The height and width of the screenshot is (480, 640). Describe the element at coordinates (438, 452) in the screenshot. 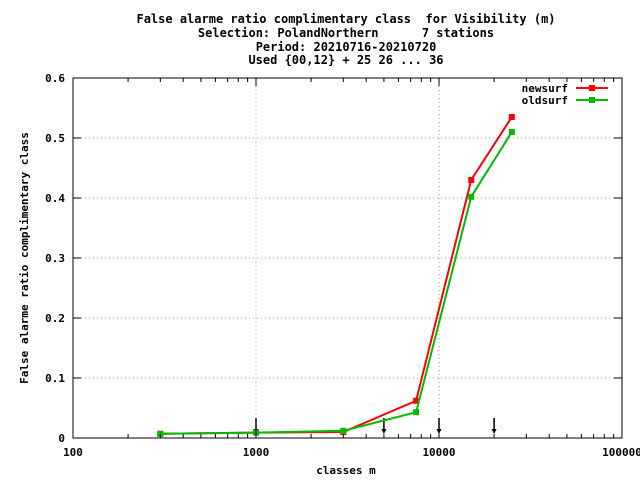

I see `x-tick-label: 10000` at that location.